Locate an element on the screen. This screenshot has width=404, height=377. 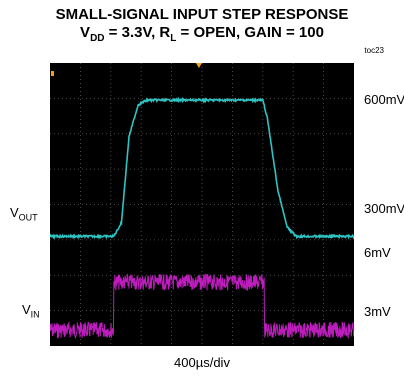
vdd-sub: DD is located at coordinates (97, 38).